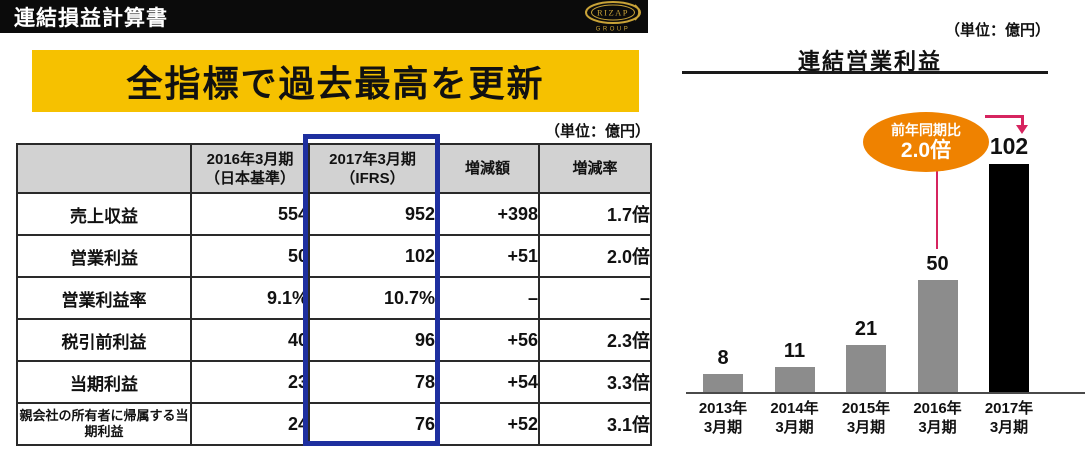 This screenshot has height=459, width=1090. I want to click on cell-ratio: 3.1倍, so click(595, 424).